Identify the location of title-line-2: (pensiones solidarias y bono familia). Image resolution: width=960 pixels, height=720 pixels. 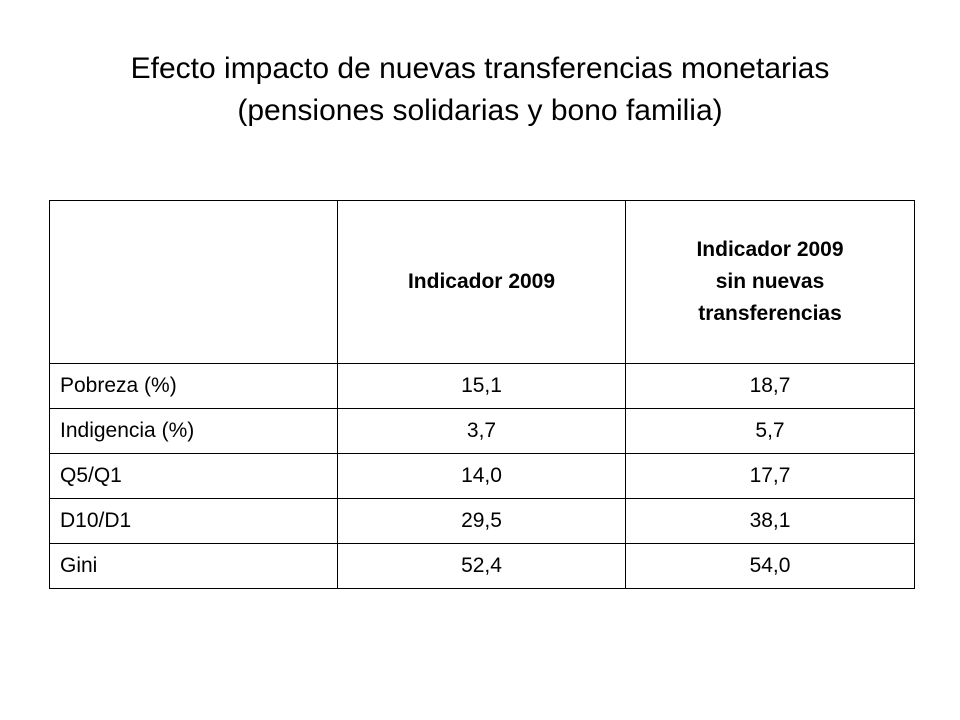
(480, 110).